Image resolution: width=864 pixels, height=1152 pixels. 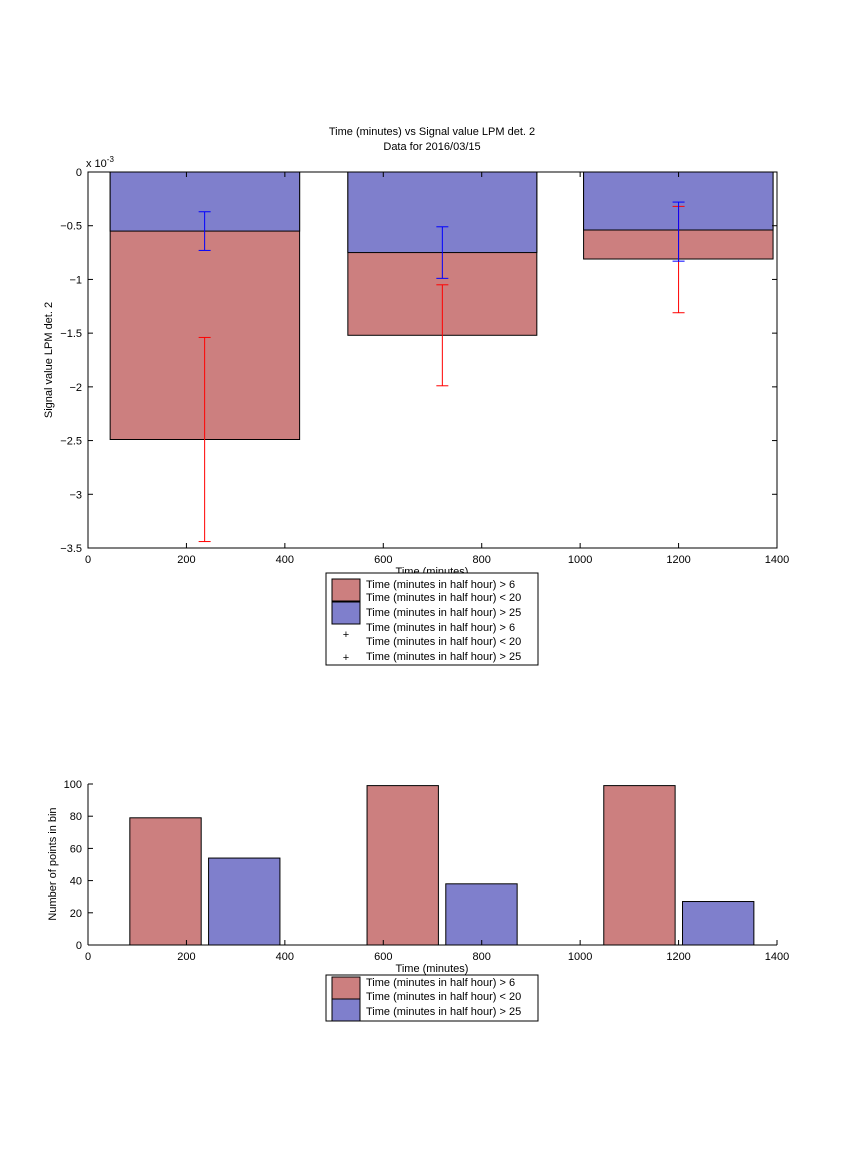 What do you see at coordinates (346, 658) in the screenshot?
I see `legend-marker-blue: +` at bounding box center [346, 658].